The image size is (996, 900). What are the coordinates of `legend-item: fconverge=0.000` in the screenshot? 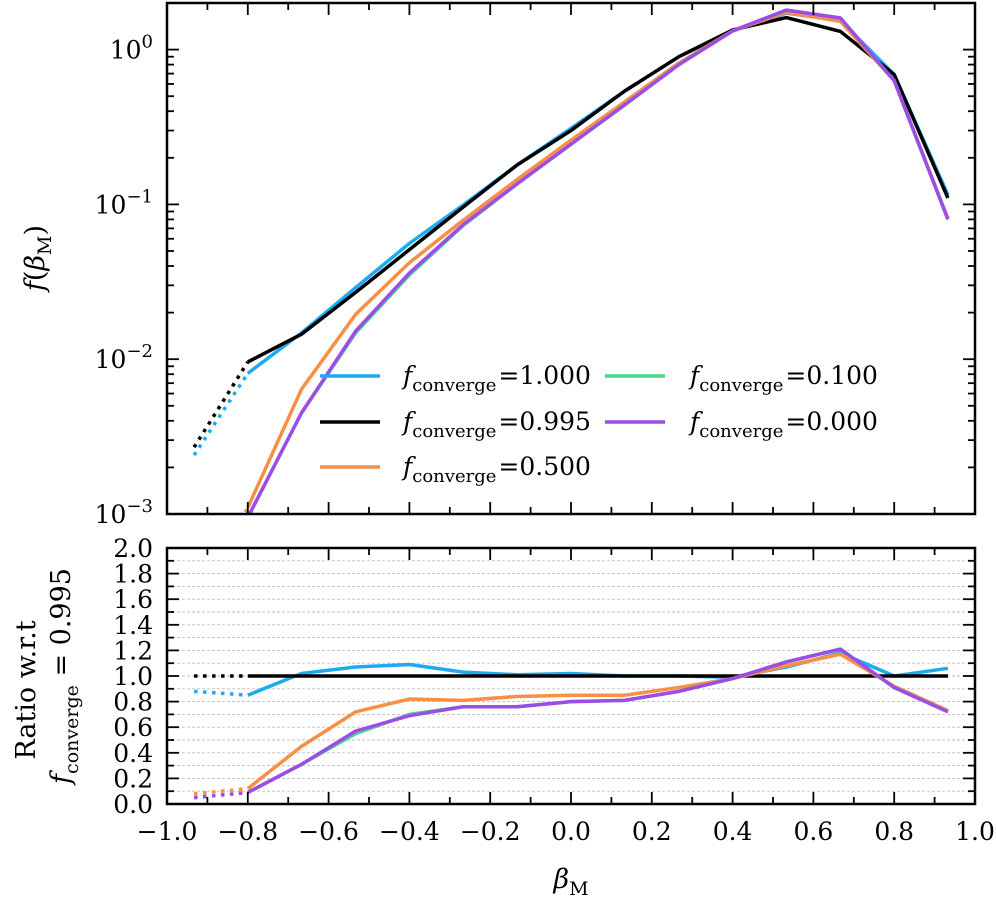 It's located at (741, 424).